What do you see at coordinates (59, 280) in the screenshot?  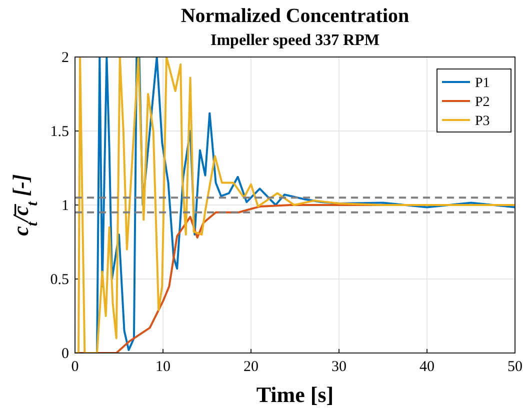 I see `y-tick-label: 0.5` at bounding box center [59, 280].